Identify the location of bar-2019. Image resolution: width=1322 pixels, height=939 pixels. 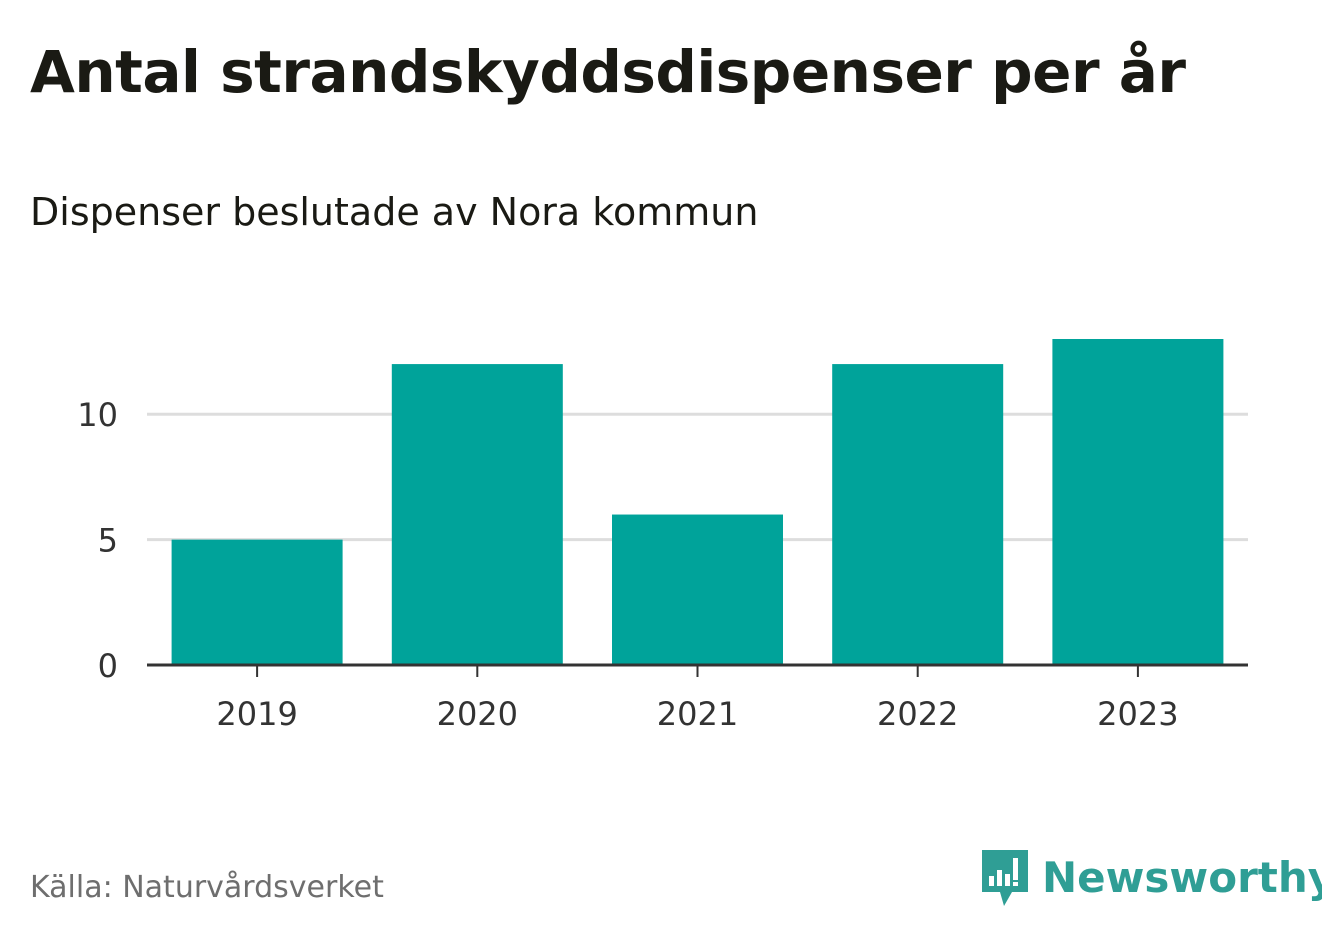
(257, 602).